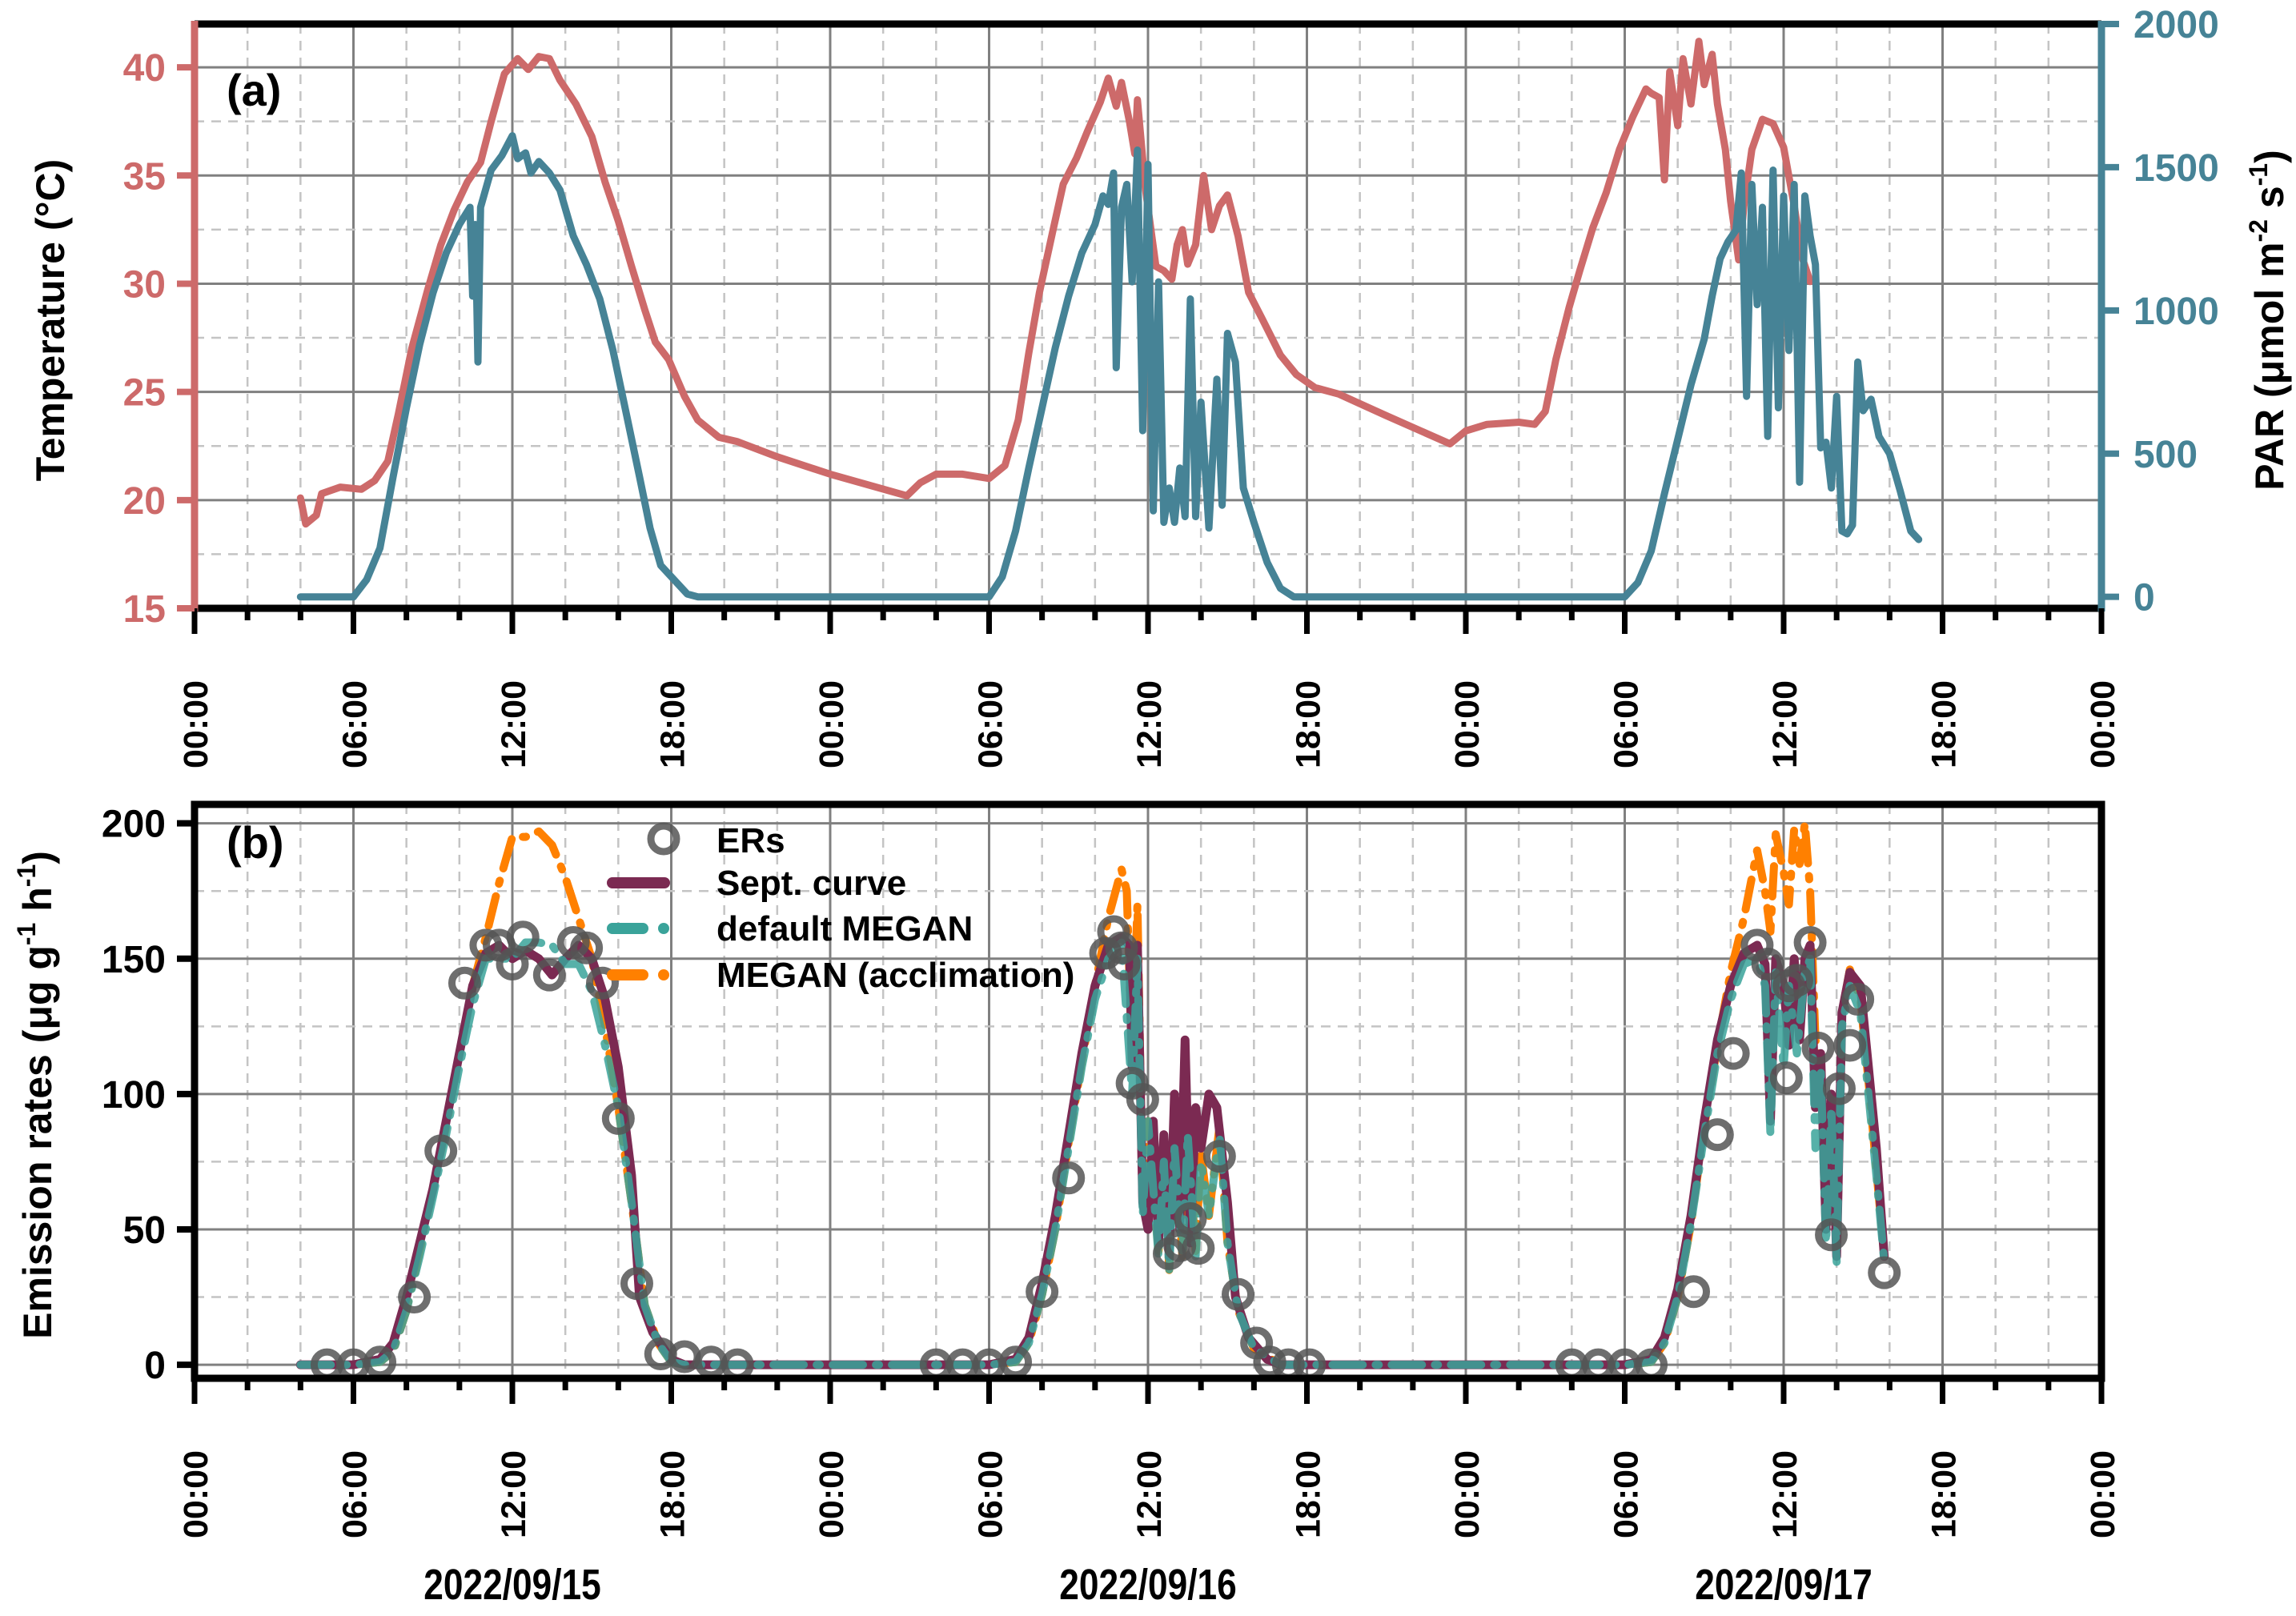 The image size is (2296, 1616). I want to click on emission-tick-label: 100, so click(134, 1095).